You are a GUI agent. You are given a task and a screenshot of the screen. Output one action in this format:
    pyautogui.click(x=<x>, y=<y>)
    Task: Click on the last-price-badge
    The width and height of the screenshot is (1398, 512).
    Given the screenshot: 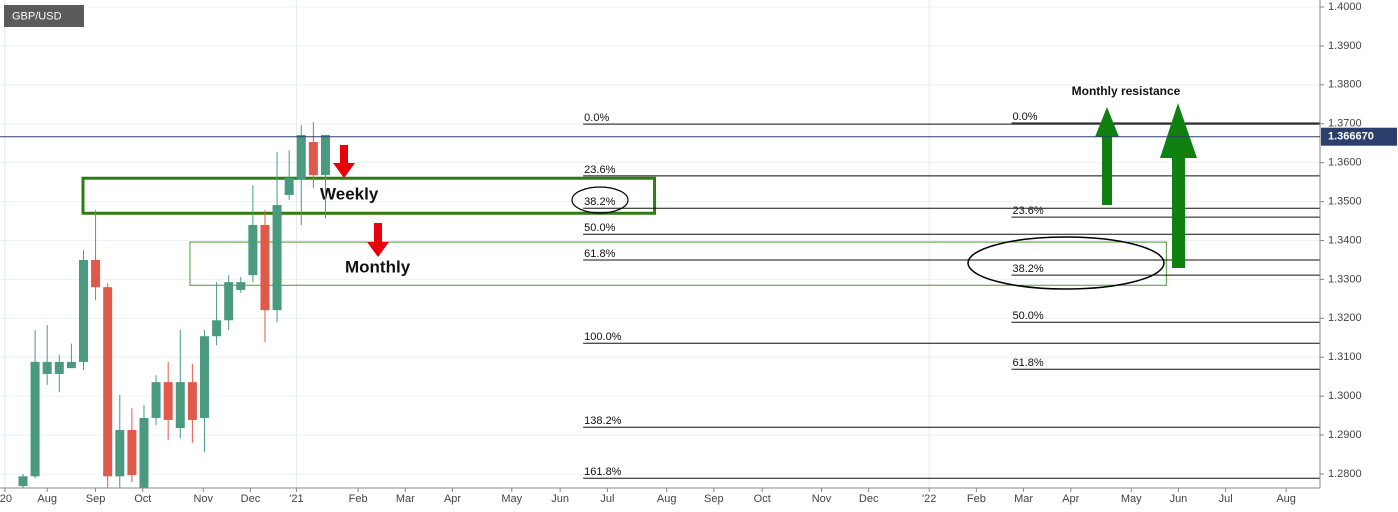 What is the action you would take?
    pyautogui.click(x=1359, y=136)
    